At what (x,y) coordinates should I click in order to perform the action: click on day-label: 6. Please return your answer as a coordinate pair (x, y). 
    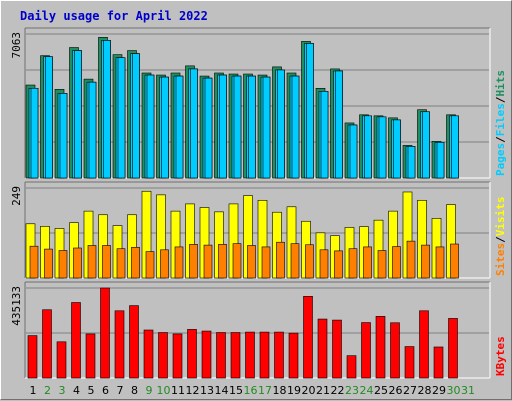
    Looking at the image, I should click on (105, 390).